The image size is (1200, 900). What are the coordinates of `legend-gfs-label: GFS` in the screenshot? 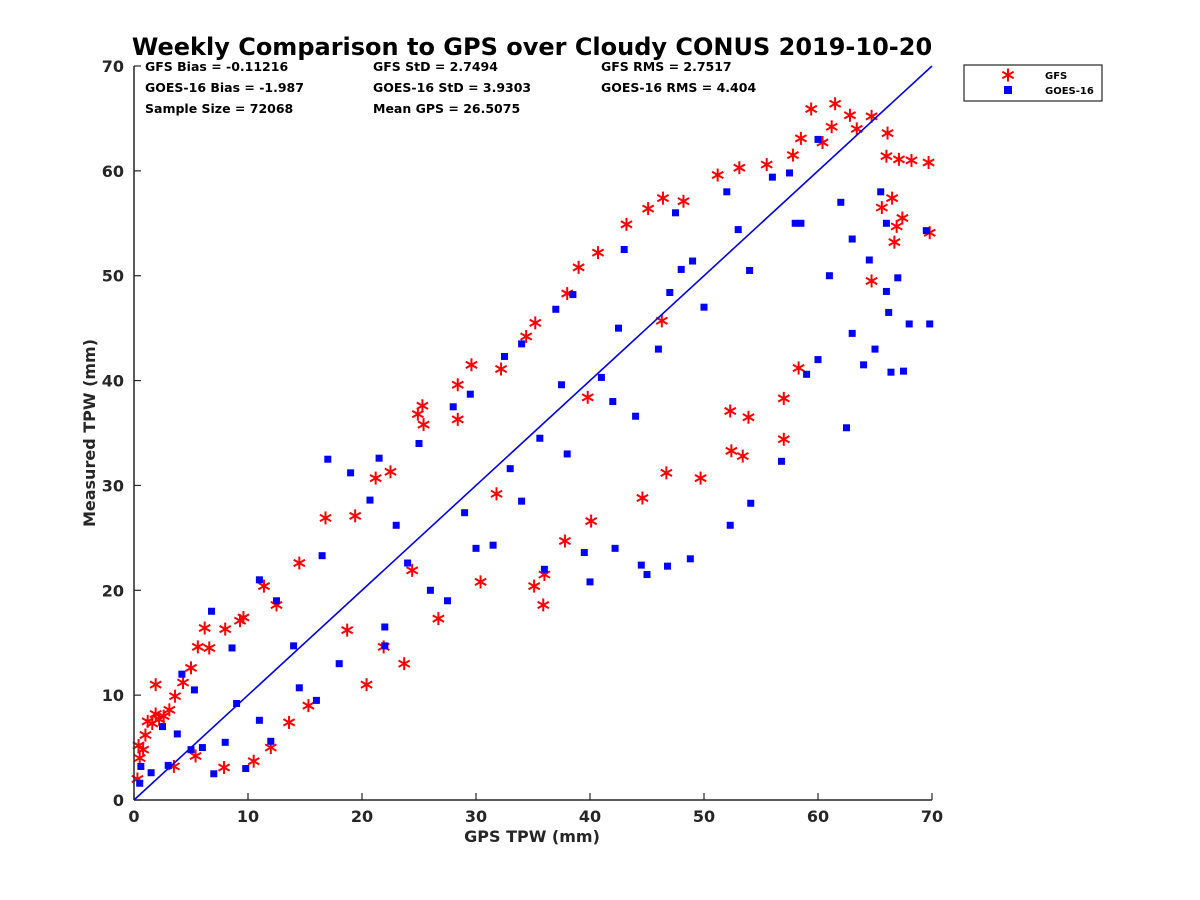 It's located at (1056, 76).